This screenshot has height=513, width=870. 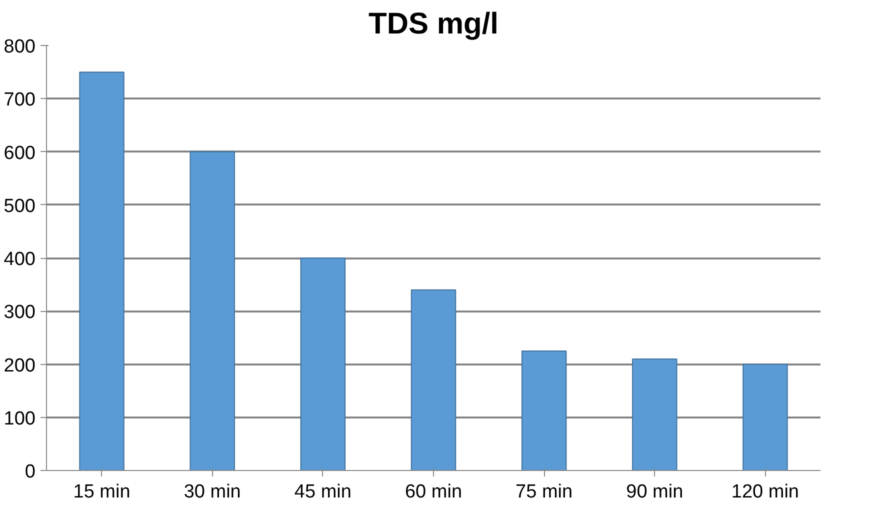 What do you see at coordinates (212, 492) in the screenshot?
I see `x-tick-label: 30 min` at bounding box center [212, 492].